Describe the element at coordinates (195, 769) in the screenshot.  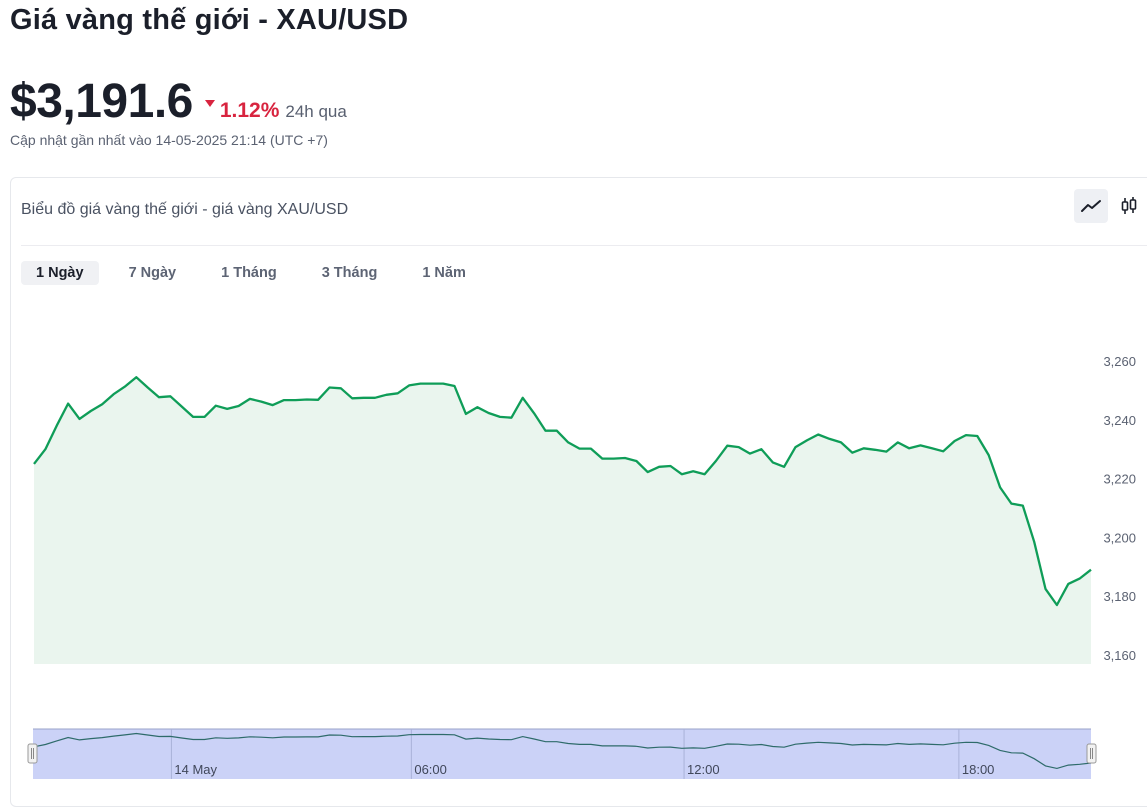
I see `navigator-time-label: 14 May` at that location.